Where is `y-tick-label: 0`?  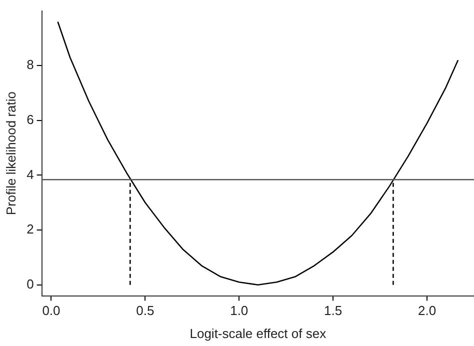
y-tick-label: 0 is located at coordinates (30, 284).